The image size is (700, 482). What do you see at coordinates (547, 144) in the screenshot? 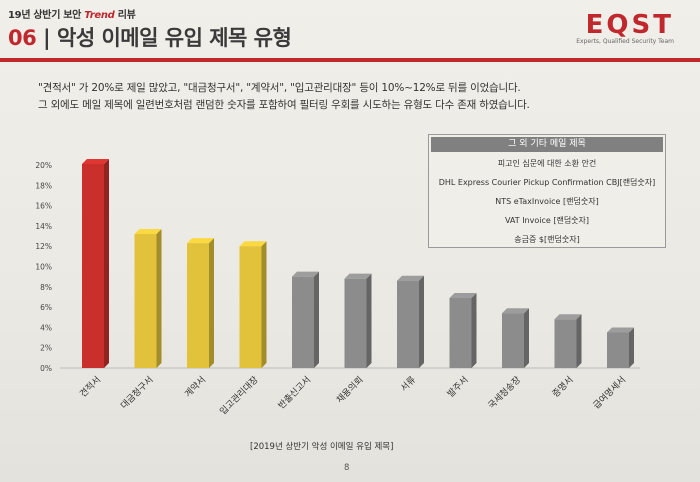
I see `other-titles-header: 그 외 기타 메일 제목` at bounding box center [547, 144].